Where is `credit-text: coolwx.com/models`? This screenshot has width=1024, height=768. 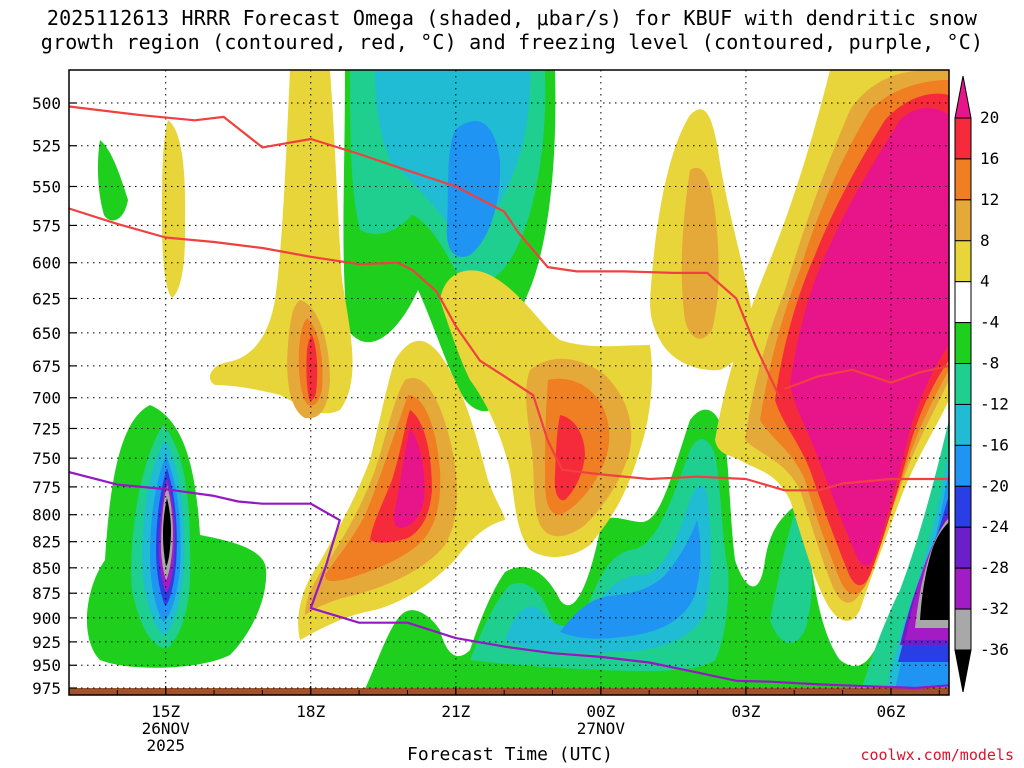
credit-text: coolwx.com/models is located at coordinates (937, 755).